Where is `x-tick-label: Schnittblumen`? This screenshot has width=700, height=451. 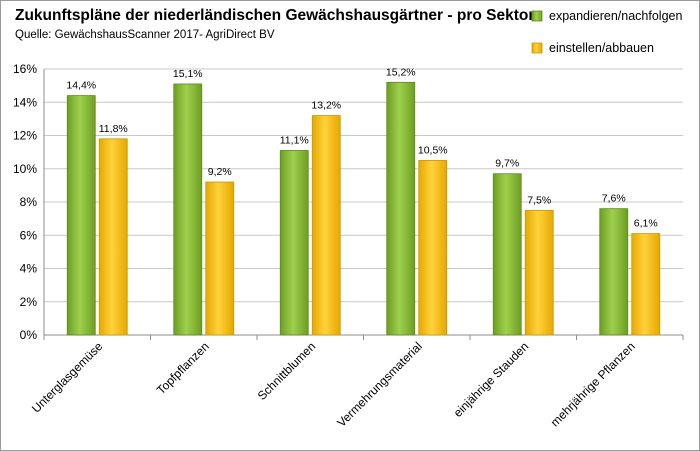
x-tick-label: Schnittblumen is located at coordinates (287, 371).